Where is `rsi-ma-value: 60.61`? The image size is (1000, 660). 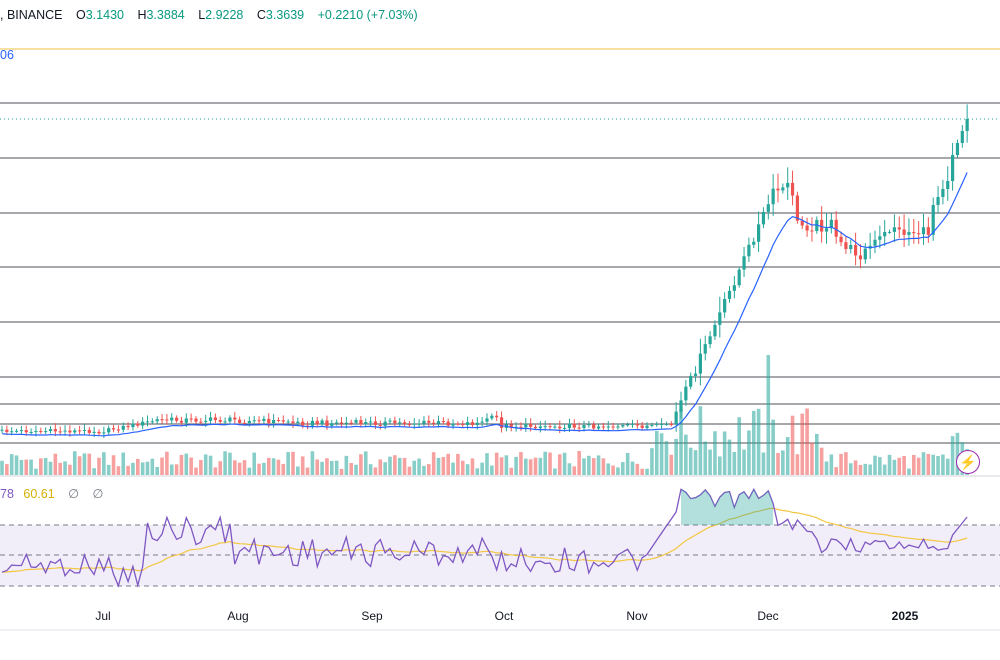 rsi-ma-value: 60.61 is located at coordinates (39, 494).